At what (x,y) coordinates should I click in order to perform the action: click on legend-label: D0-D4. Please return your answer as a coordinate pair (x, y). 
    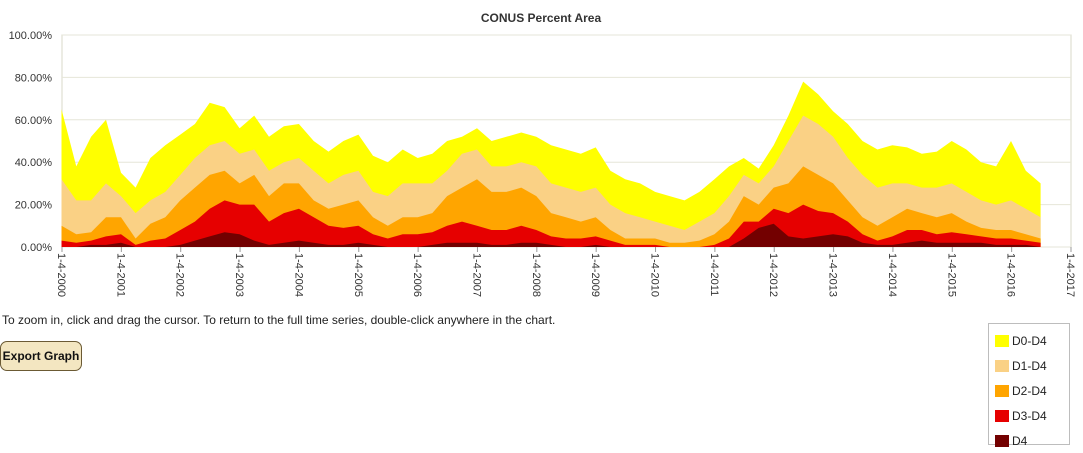
    Looking at the image, I should click on (1029, 340).